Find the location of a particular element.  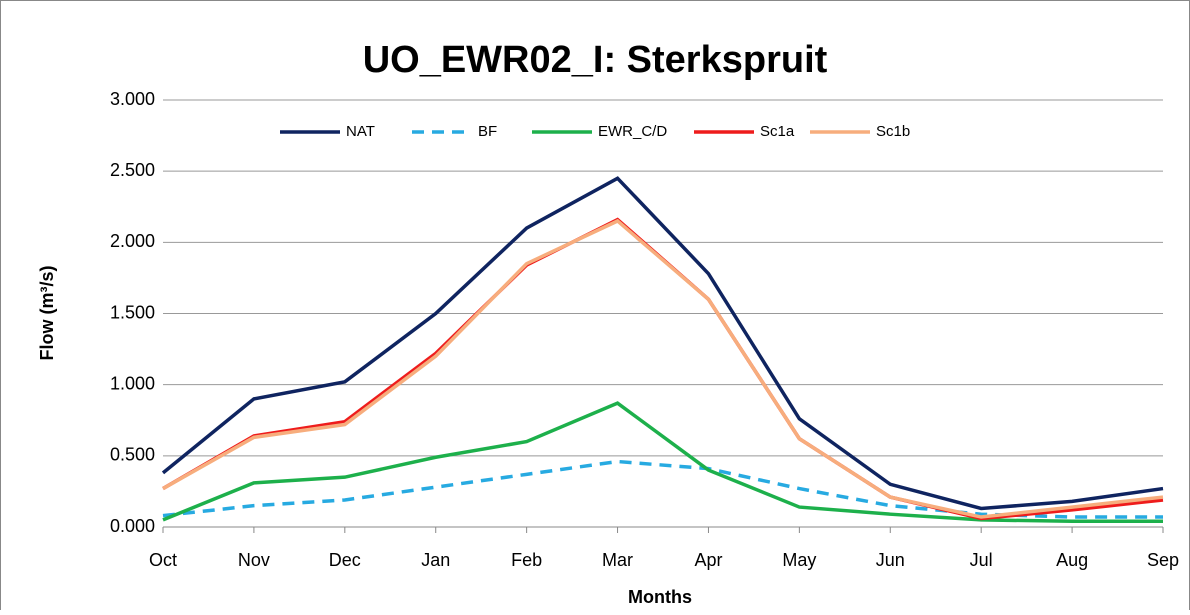

legend-label: Sc1b is located at coordinates (893, 131).